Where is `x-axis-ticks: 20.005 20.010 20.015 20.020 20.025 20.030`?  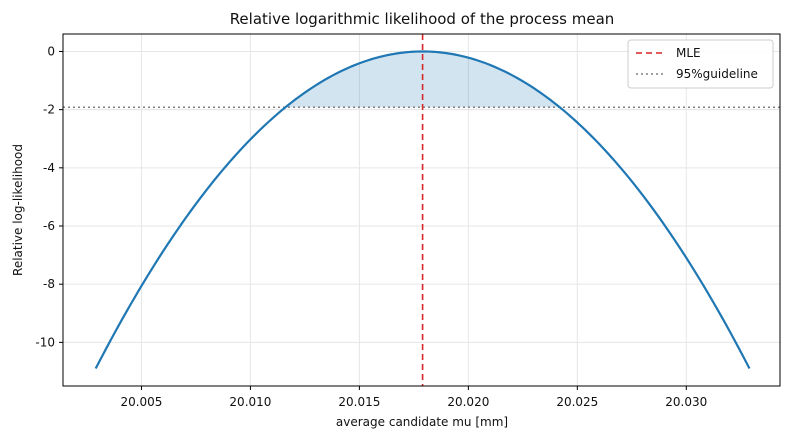
x-axis-ticks: 20.005 20.010 20.015 20.020 20.025 20.030 is located at coordinates (413, 397).